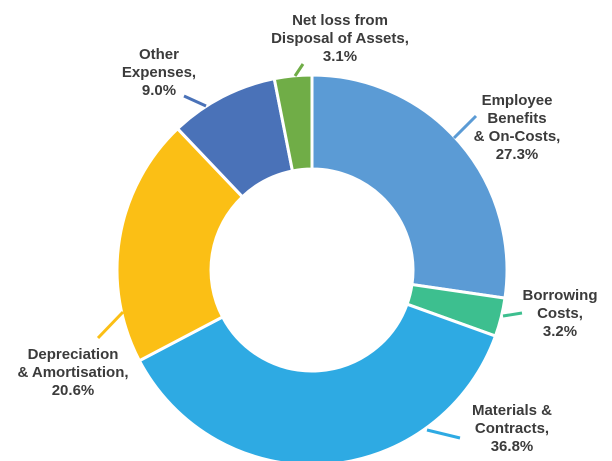 This screenshot has height=461, width=612. I want to click on label-employee-benefits: Employee Benefits & On-Costs, 27.3%, so click(517, 127).